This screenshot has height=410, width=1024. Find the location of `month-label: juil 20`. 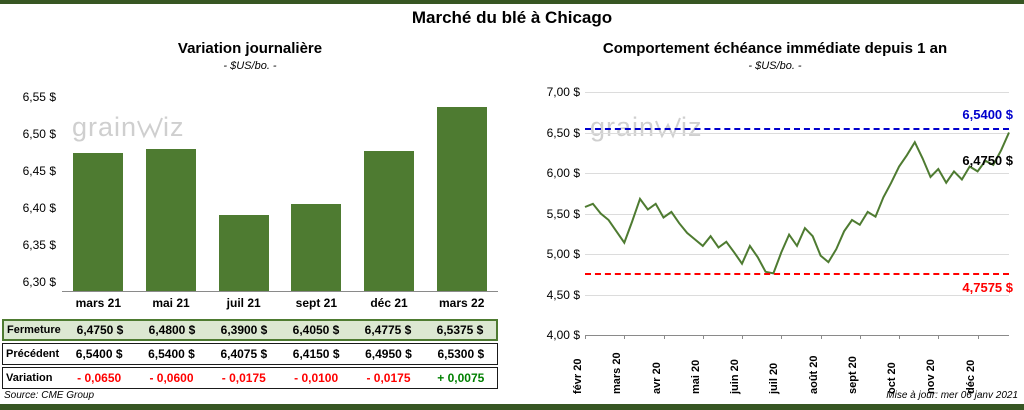

month-label: juil 20 is located at coordinates (774, 378).